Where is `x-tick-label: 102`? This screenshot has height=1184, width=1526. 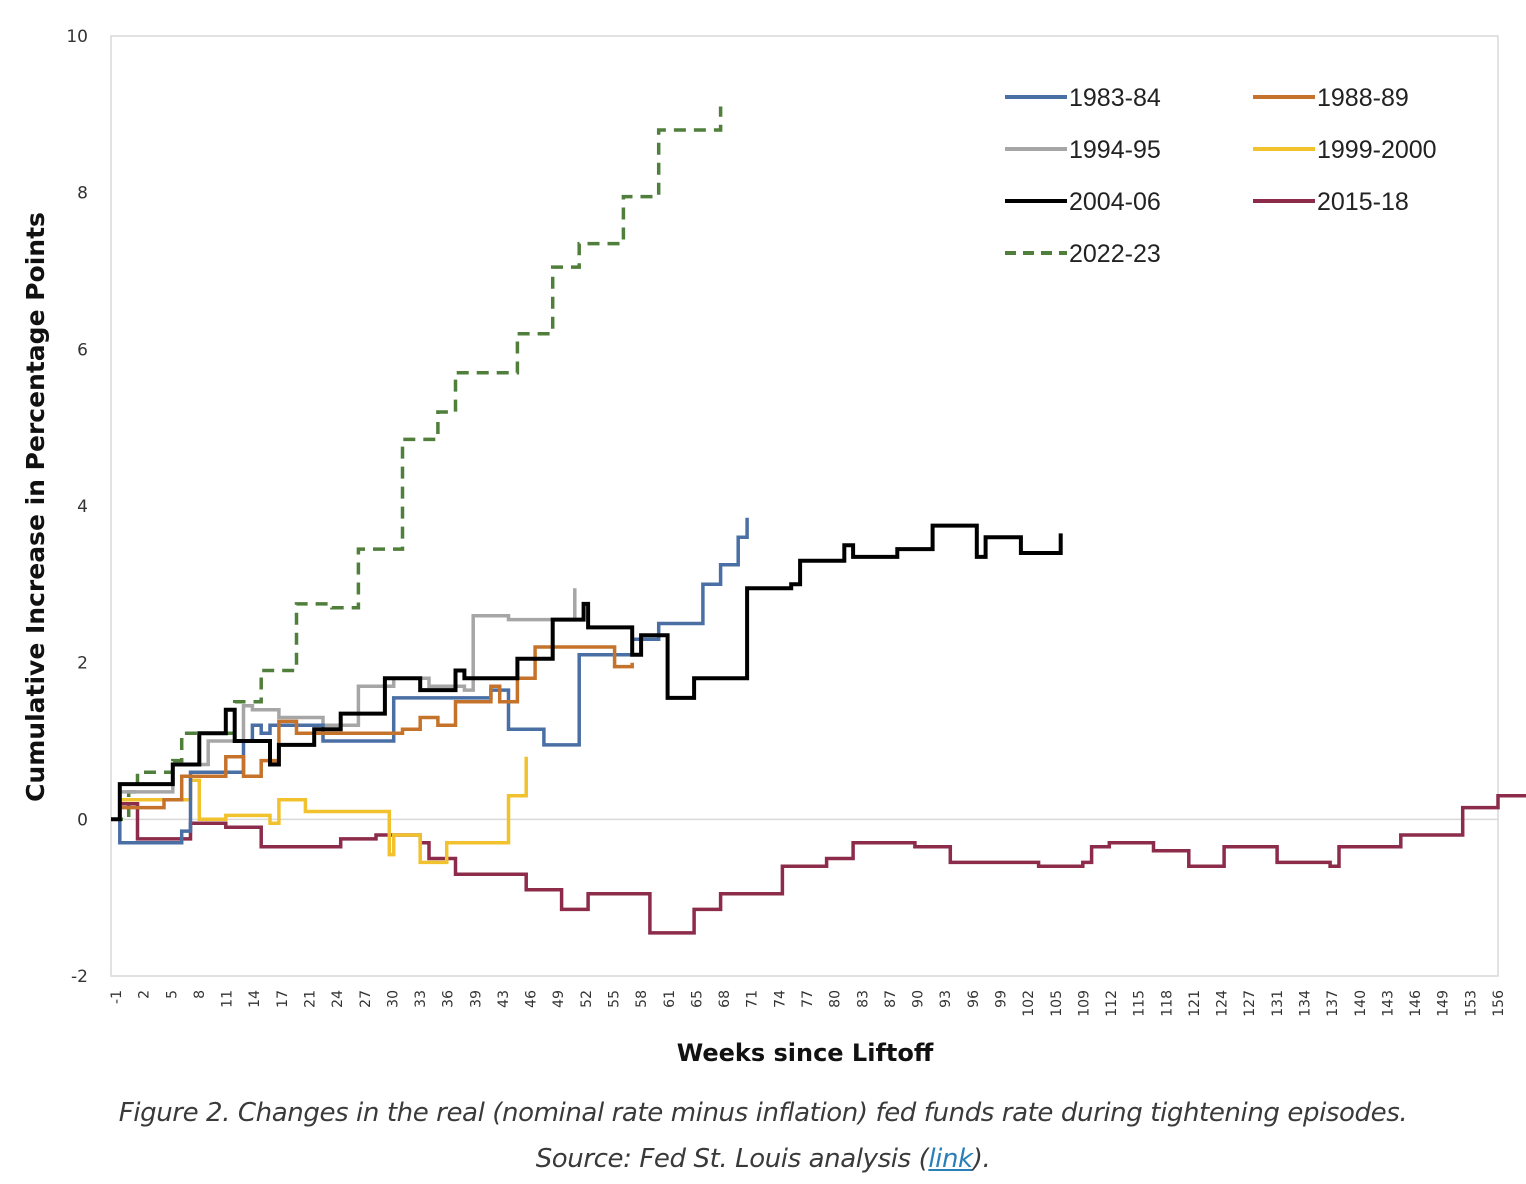 x-tick-label: 102 is located at coordinates (1029, 1003).